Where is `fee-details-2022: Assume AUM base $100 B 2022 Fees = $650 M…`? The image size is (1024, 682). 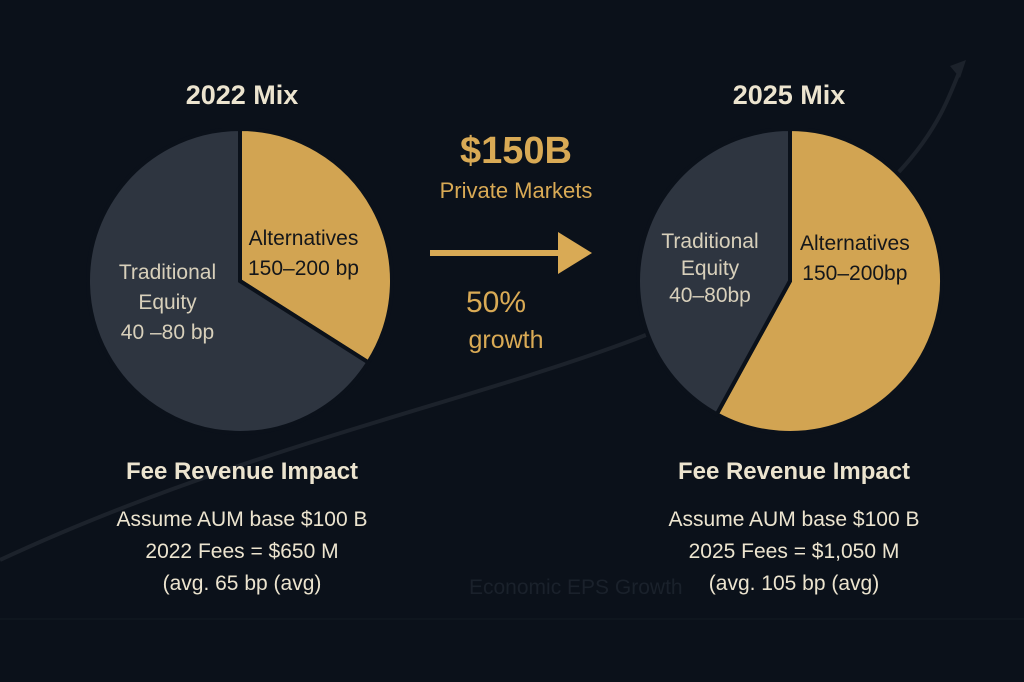
fee-details-2022: Assume AUM base $100 B 2022 Fees = $650 M… is located at coordinates (242, 551).